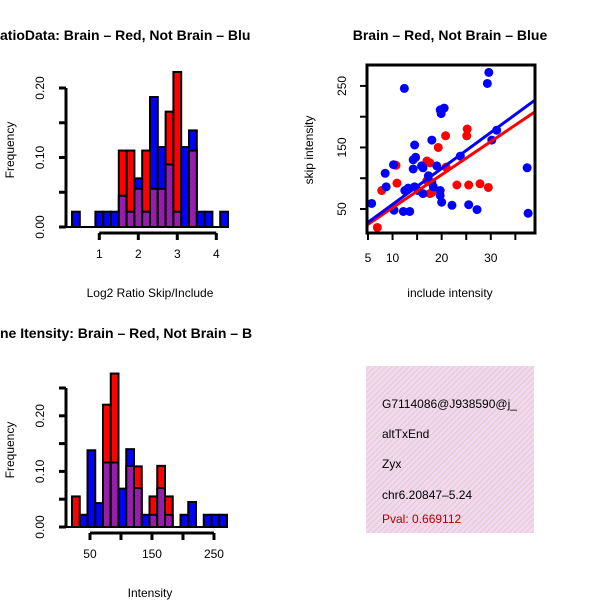  Describe the element at coordinates (368, 258) in the screenshot. I see `x-tick-label: 5` at that location.